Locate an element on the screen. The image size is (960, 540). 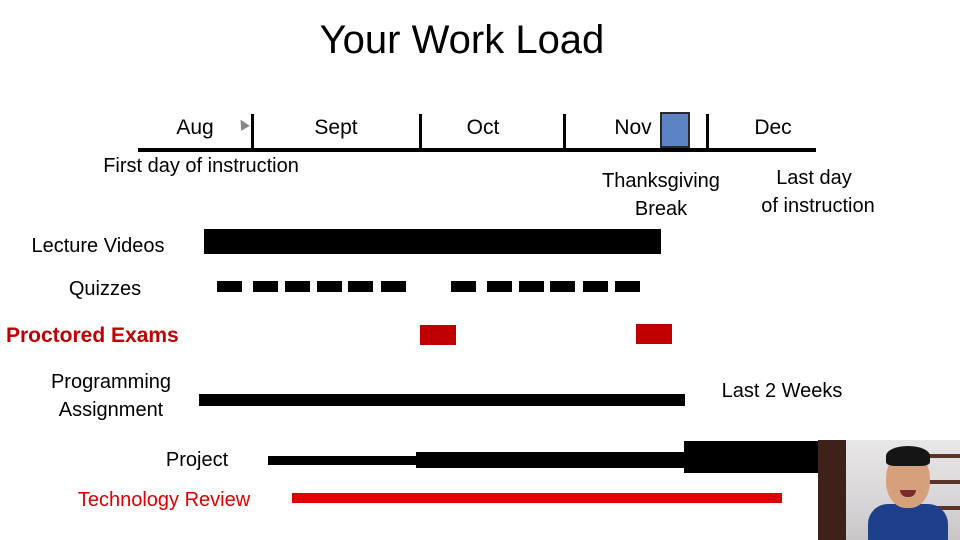
lecture-videos-bar is located at coordinates (432, 241).